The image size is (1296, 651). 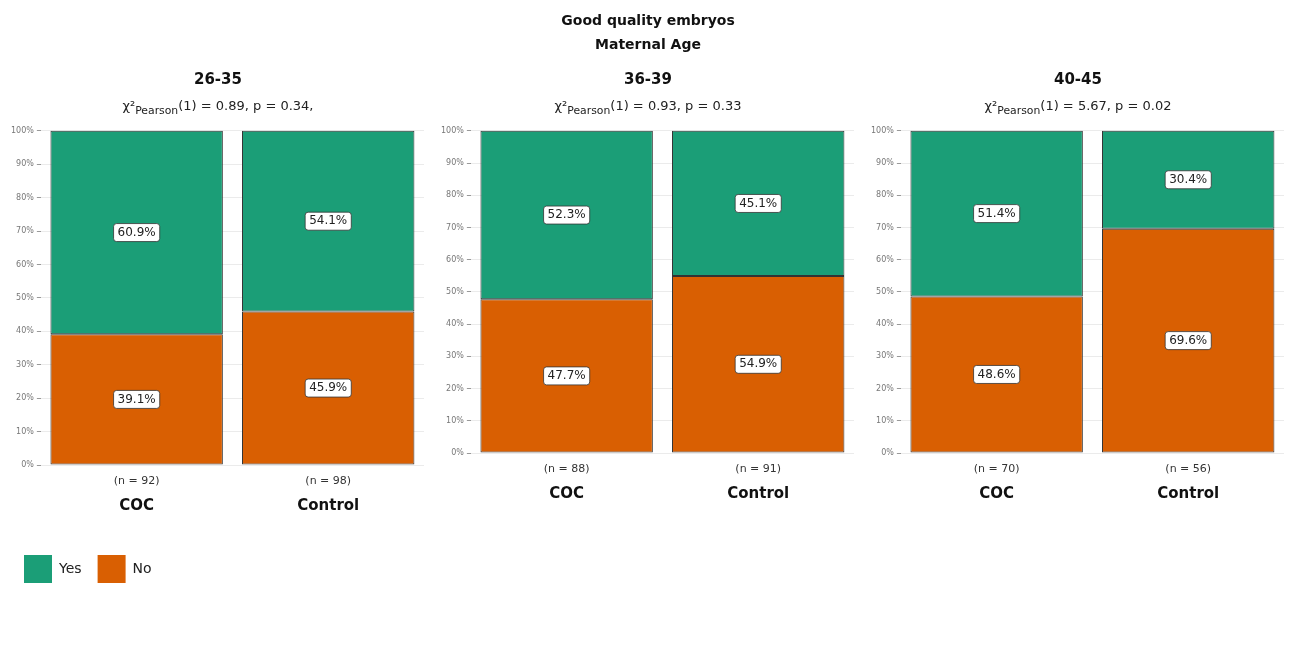 I want to click on text: (n = 88), so click(x=566, y=468).